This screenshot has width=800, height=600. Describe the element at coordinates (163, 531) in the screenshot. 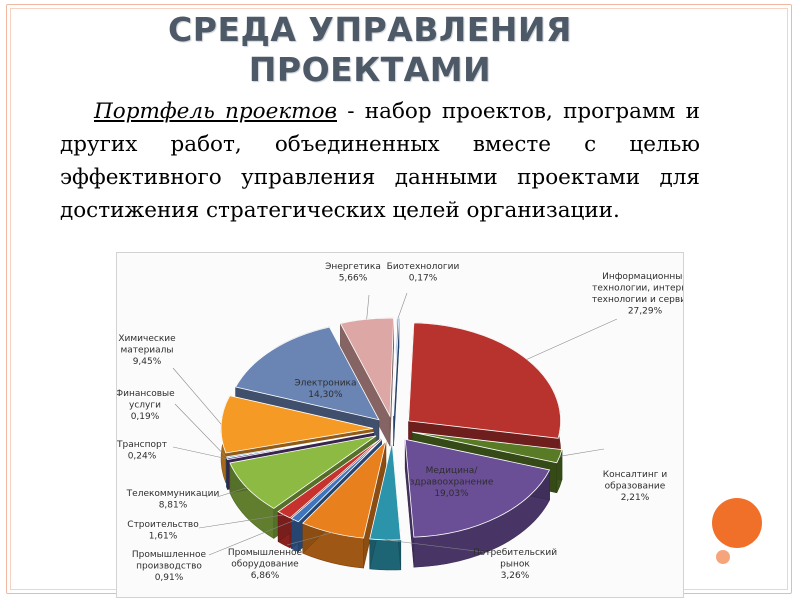

I see `slice-label-6: Строительство 1,61%` at that location.